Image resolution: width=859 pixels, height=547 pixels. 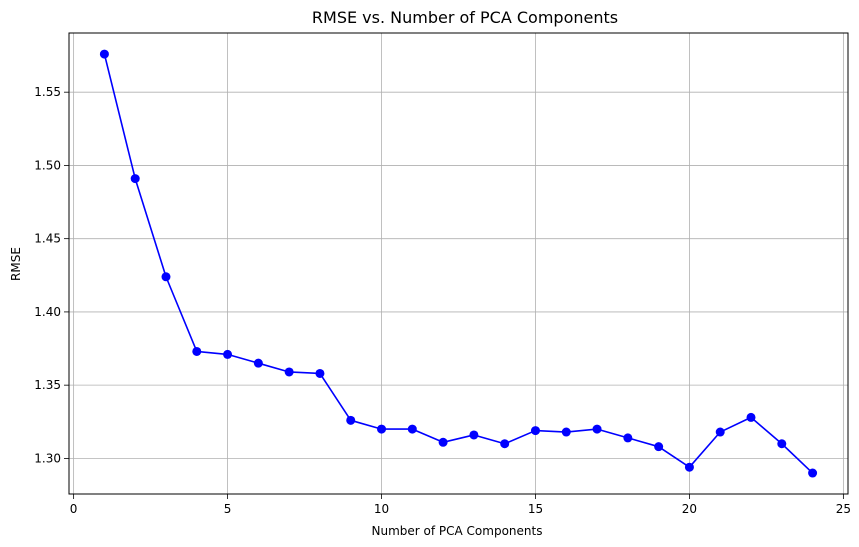 I want to click on y-tick-label: 1.40, so click(x=47, y=312).